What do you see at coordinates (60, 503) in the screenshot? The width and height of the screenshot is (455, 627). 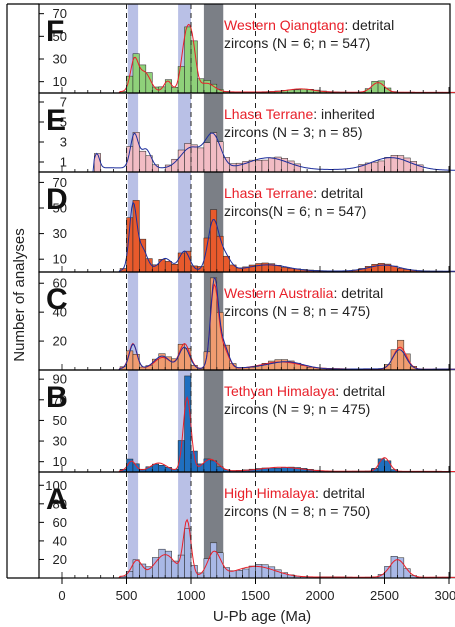 I see `y-tick-label: 80` at bounding box center [60, 503].